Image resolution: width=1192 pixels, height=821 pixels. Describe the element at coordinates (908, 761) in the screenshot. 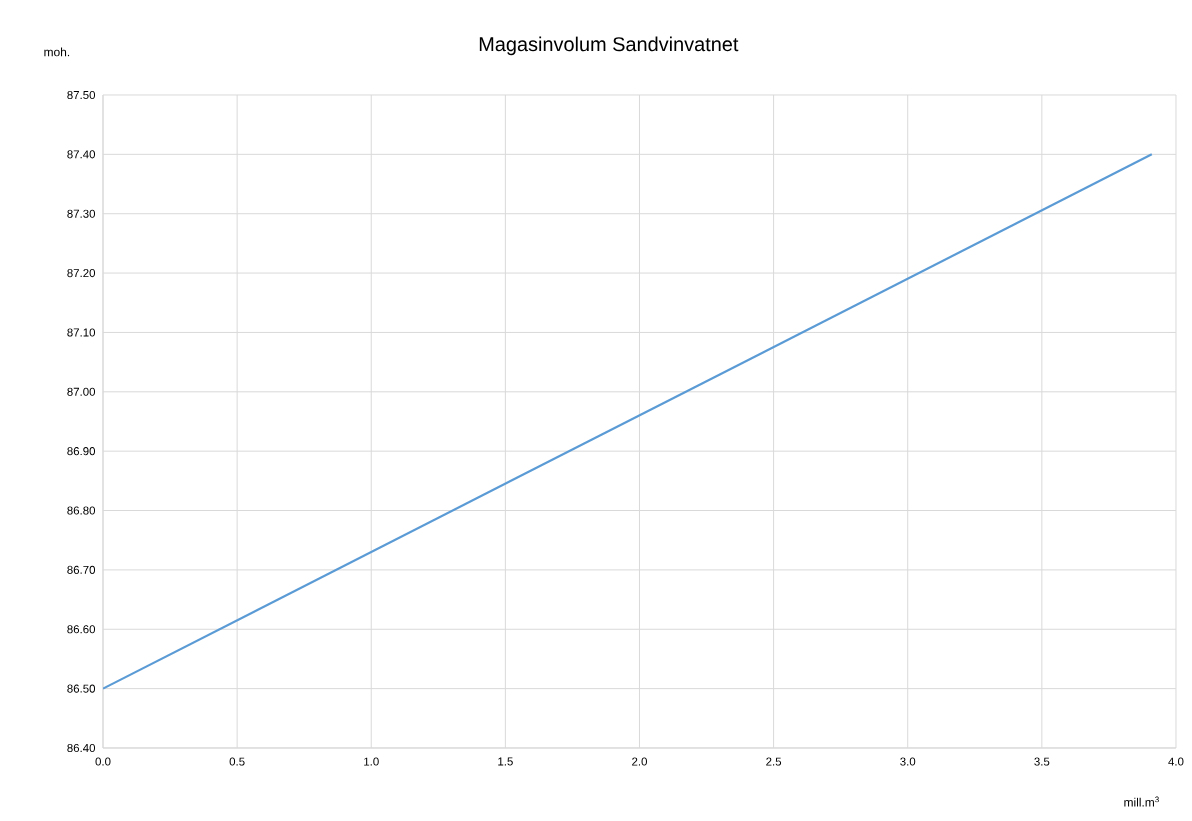

I see `x-tick-label: 3.0` at that location.